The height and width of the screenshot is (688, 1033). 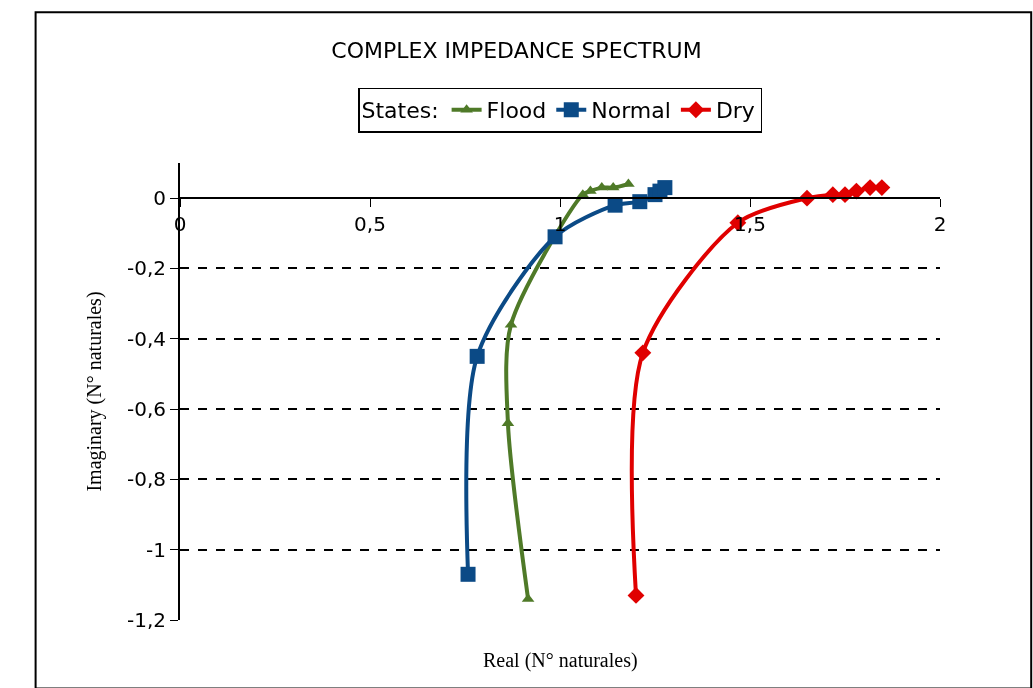 I want to click on y-tick-label: -0,2, so click(x=146, y=268).